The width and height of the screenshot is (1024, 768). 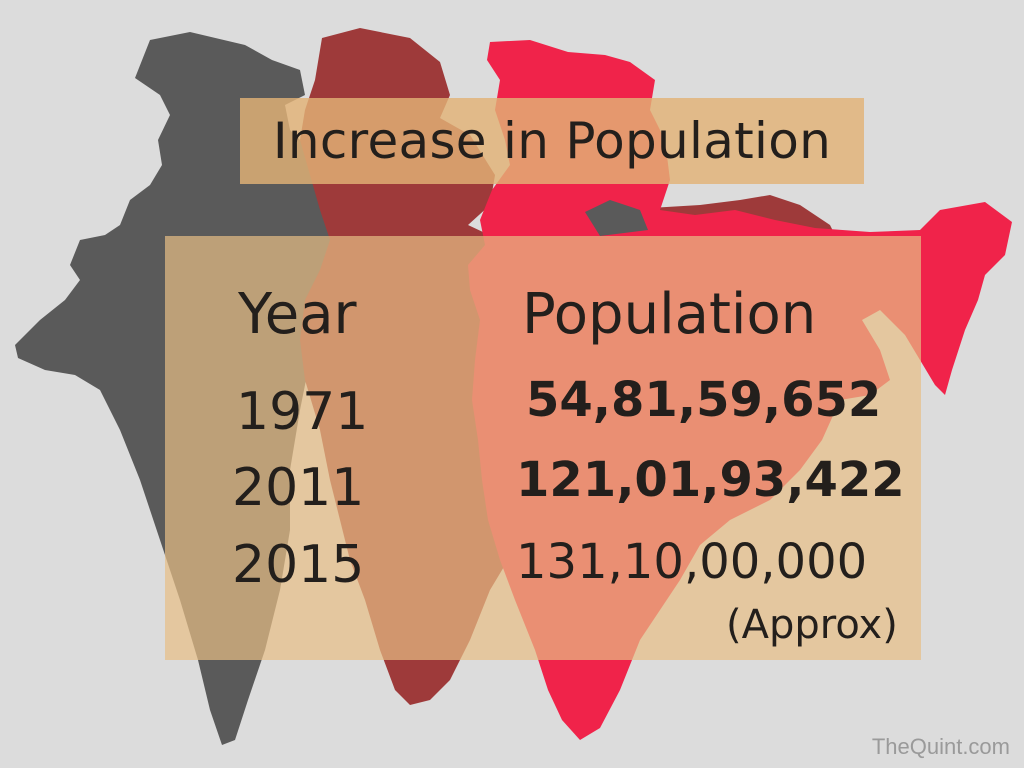 What do you see at coordinates (940, 746) in the screenshot?
I see `watermark: TheQuint.com` at bounding box center [940, 746].